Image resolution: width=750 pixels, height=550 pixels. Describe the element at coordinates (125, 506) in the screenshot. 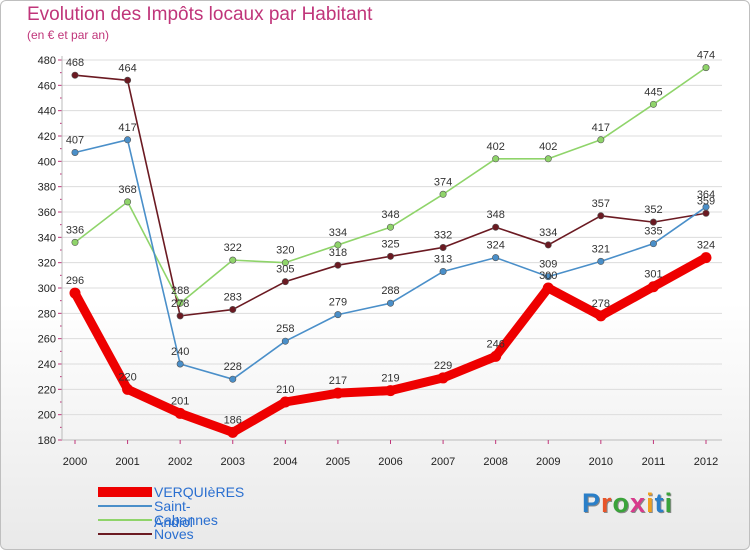

I see `legend-swatch` at that location.